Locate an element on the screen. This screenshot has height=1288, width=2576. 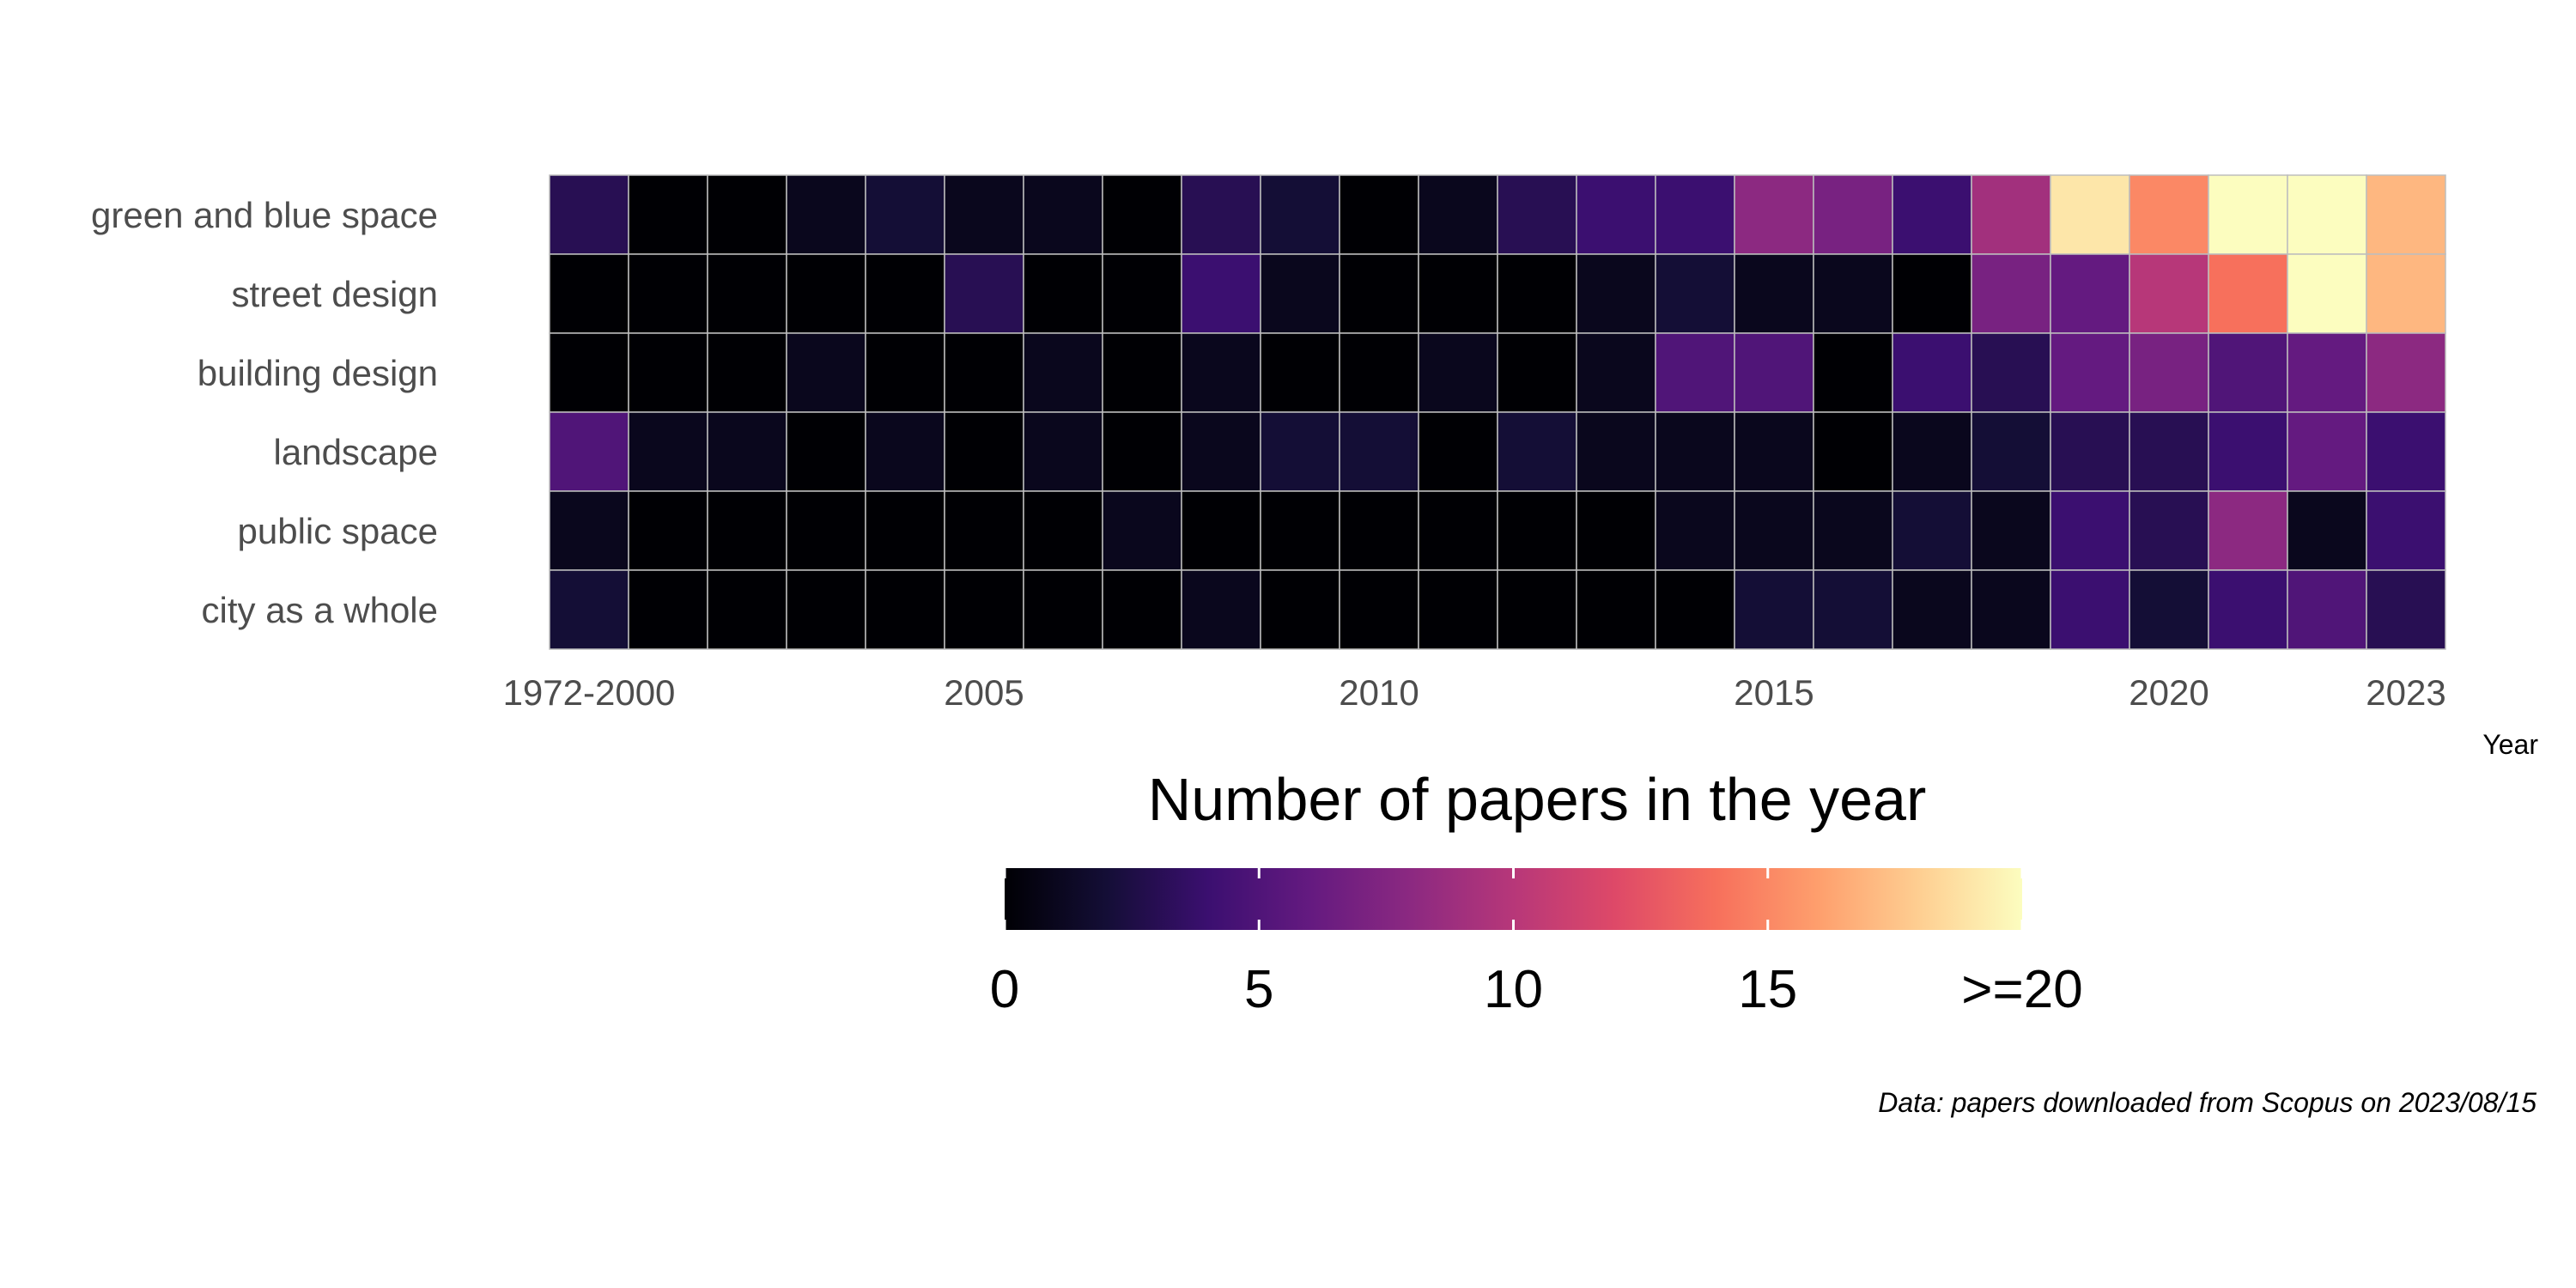
heatmap-cell-city-as-a-whole-2011 is located at coordinates (1458, 609).